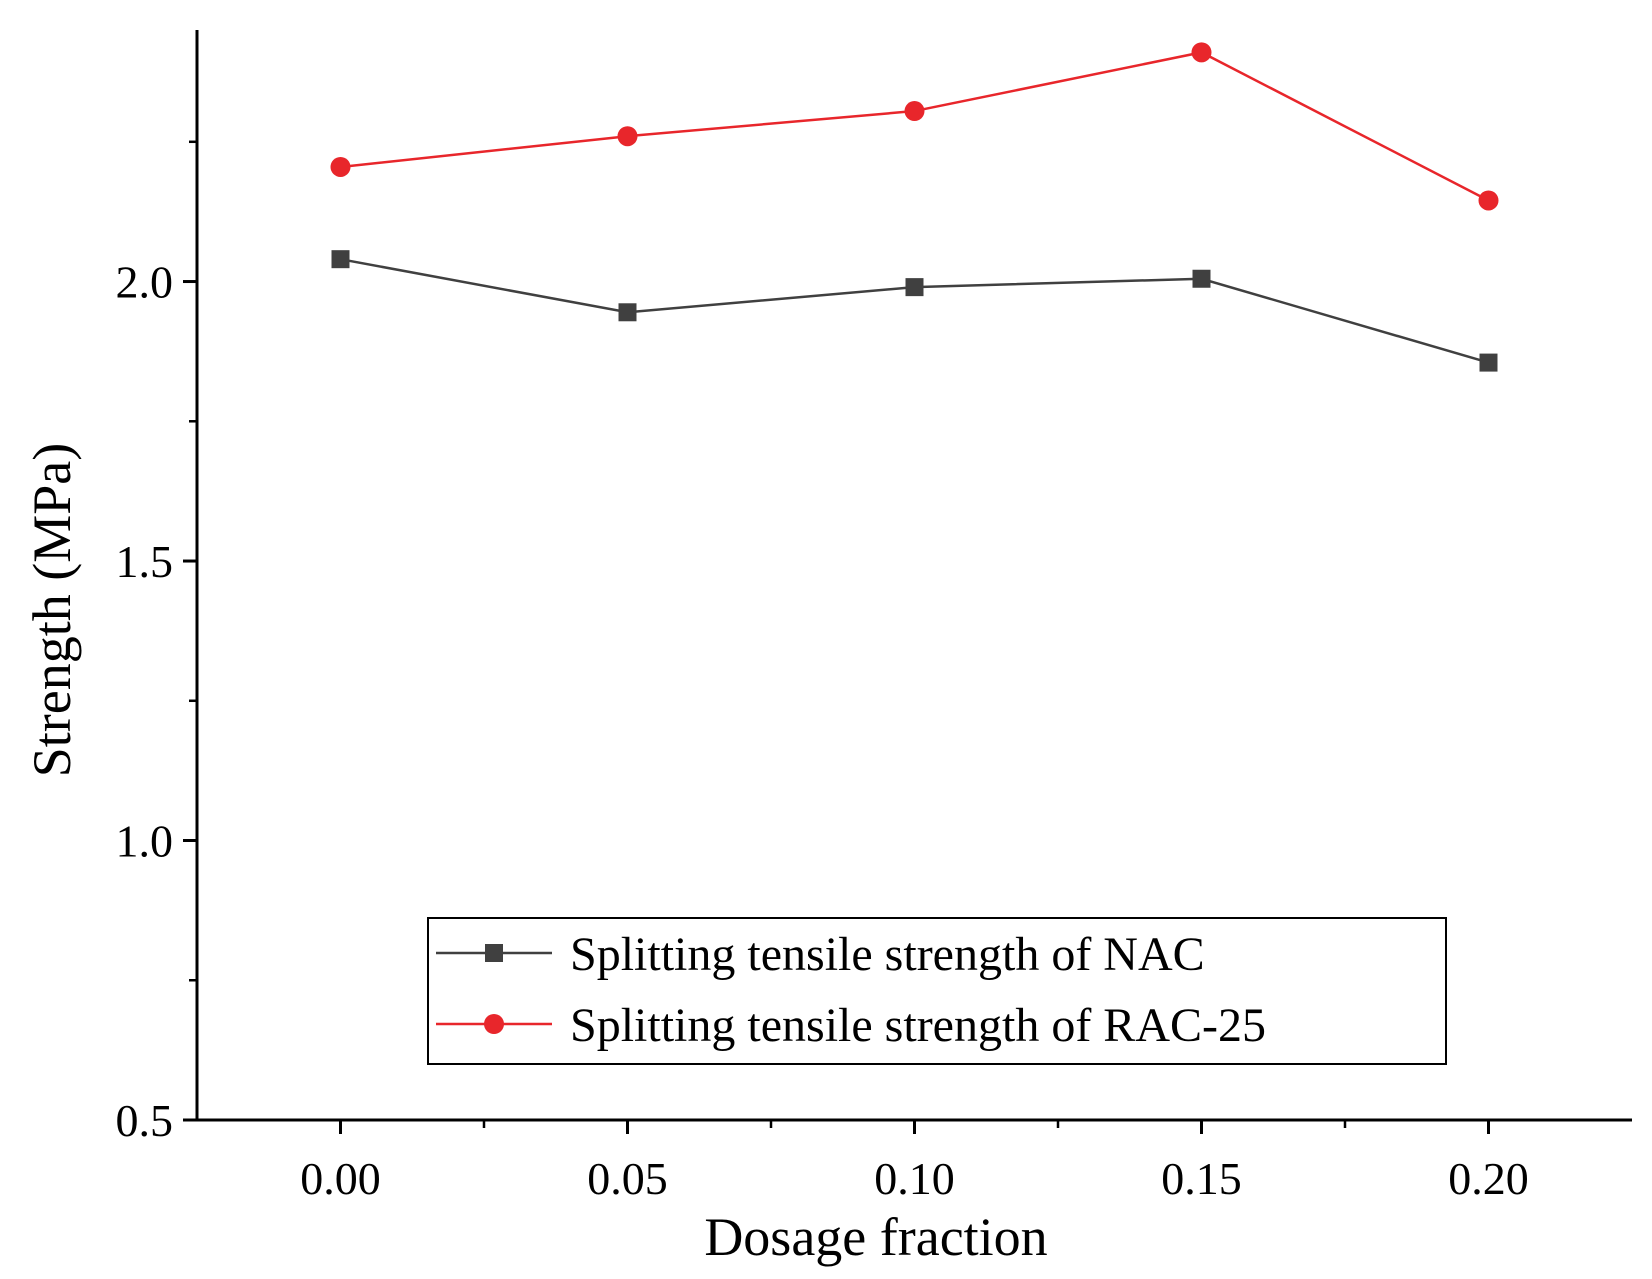 The height and width of the screenshot is (1279, 1652). Describe the element at coordinates (145, 841) in the screenshot. I see `y-tick-label: 1.0` at that location.